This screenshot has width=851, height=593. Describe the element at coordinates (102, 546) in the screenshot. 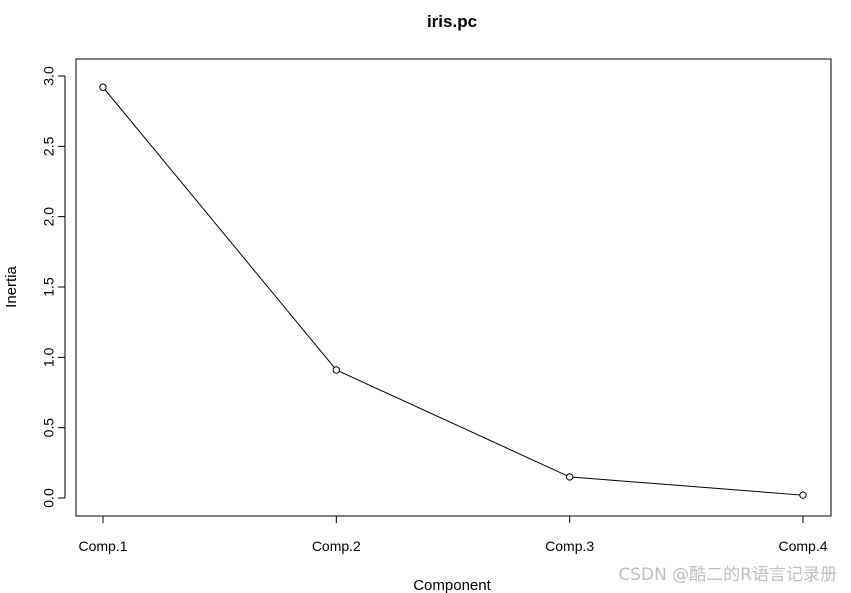

I see `x-tick-label: Comp.1` at that location.